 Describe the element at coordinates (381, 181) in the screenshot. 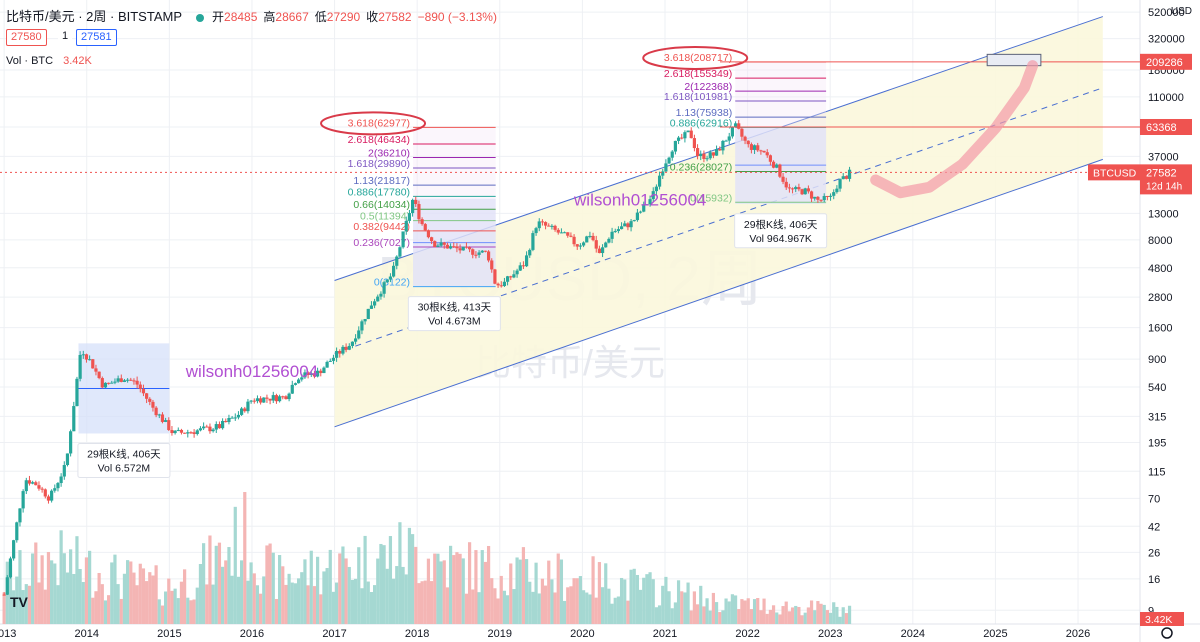

I see `fib-level-label: 1.13(21817)` at that location.